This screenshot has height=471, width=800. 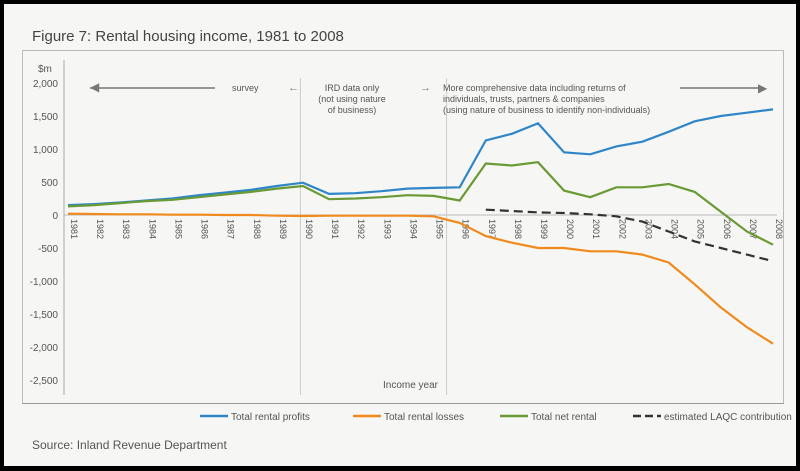 I want to click on y-tick-label: -2,500, so click(x=44, y=381).